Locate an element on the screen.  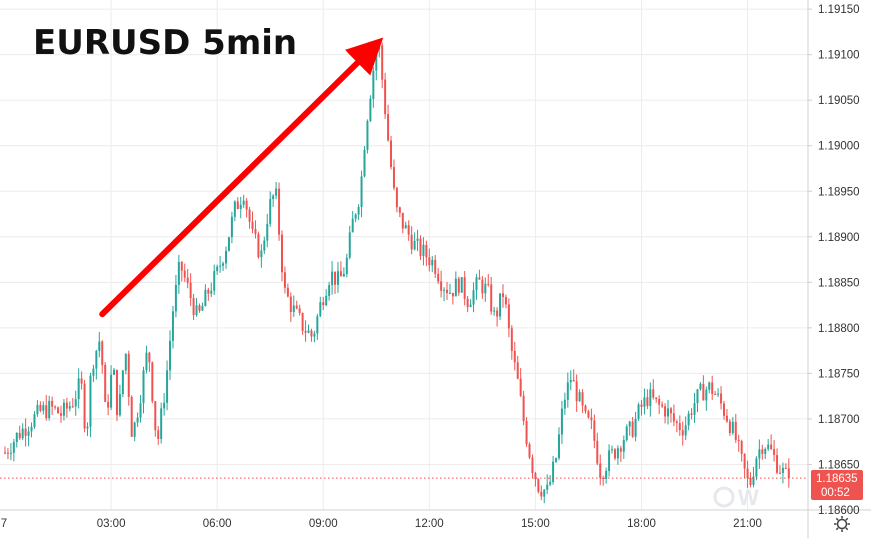
price-tag: 1.18635 00:52 is located at coordinates (837, 485).